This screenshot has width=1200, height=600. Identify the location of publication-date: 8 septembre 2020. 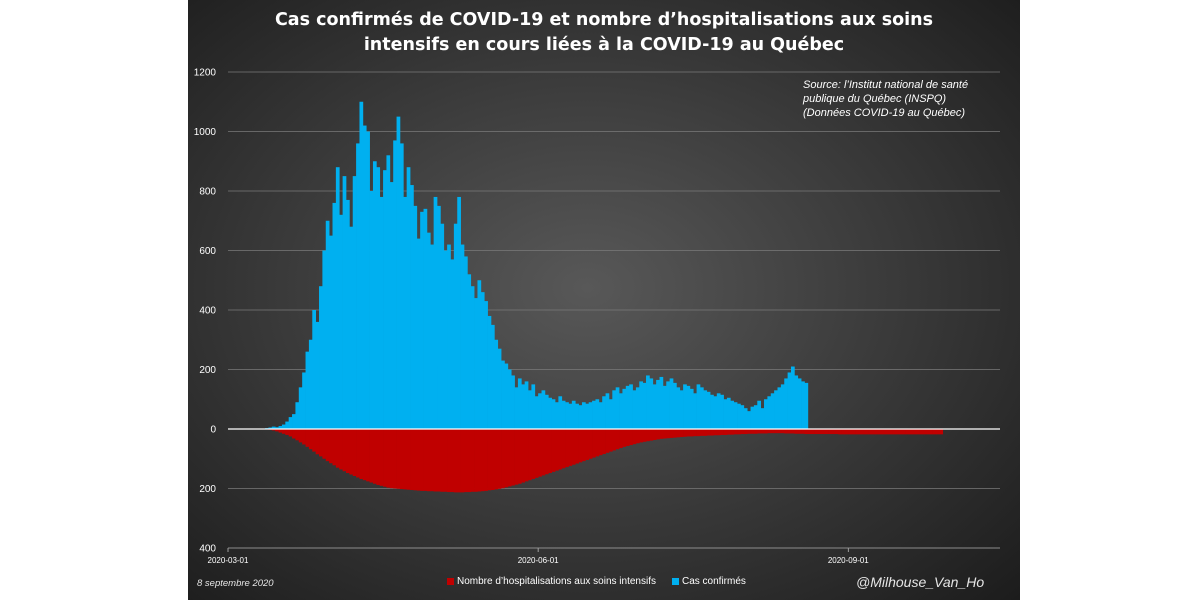
(235, 583).